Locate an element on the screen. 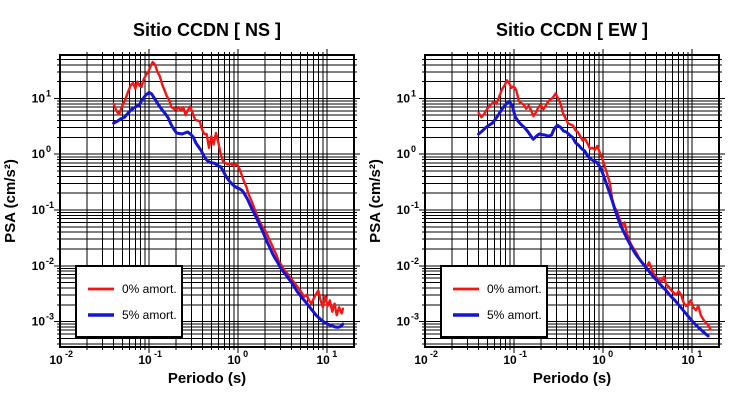 This screenshot has width=730, height=400. x-axis-label-ew: Periodo (s) is located at coordinates (572, 378).